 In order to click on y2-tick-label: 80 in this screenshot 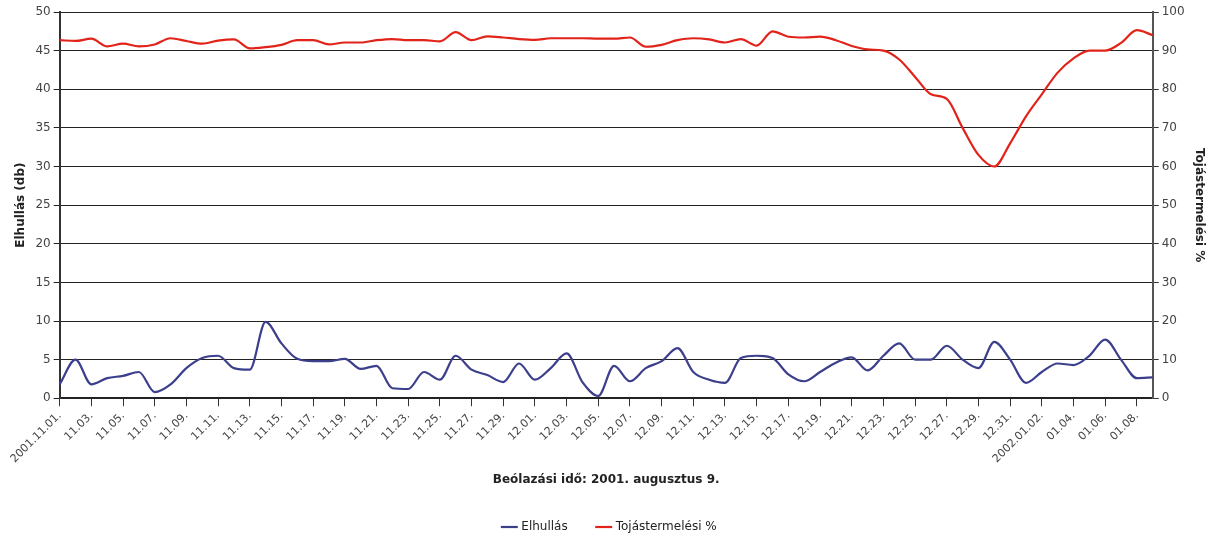, I will do `click(1169, 88)`.